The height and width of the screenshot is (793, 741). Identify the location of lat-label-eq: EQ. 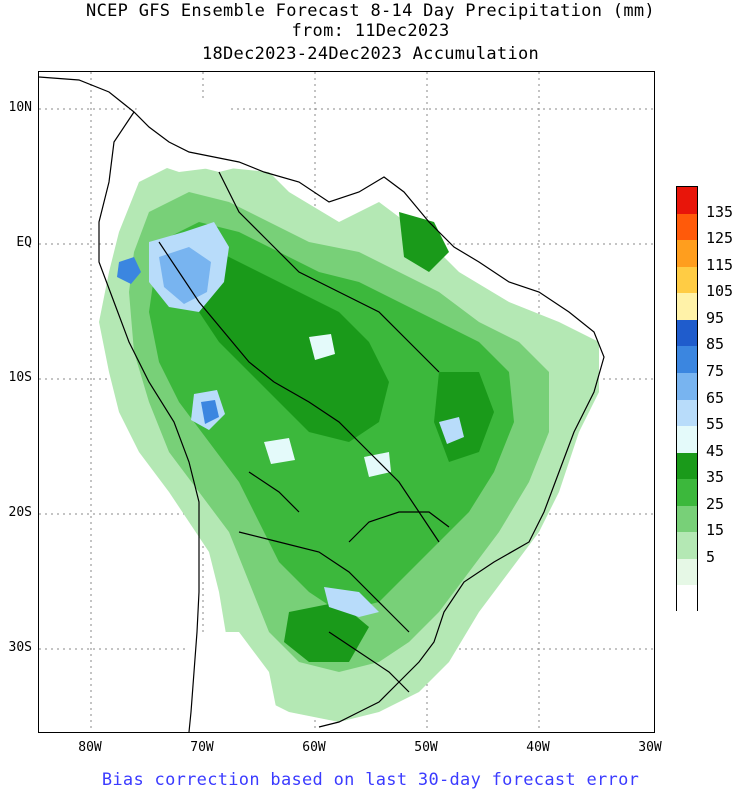
(24, 242).